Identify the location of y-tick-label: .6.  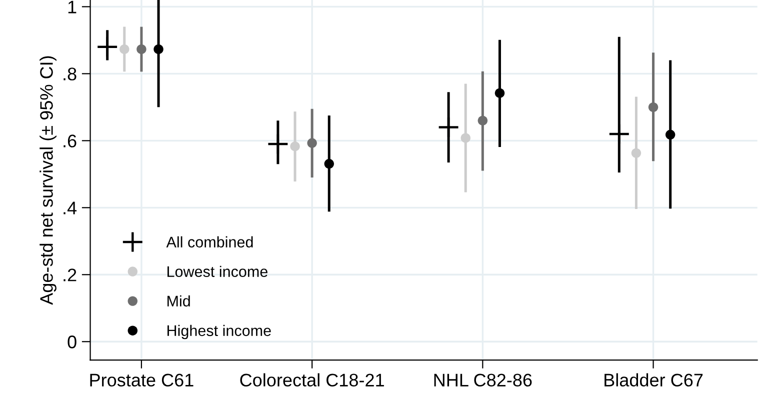
(70, 141).